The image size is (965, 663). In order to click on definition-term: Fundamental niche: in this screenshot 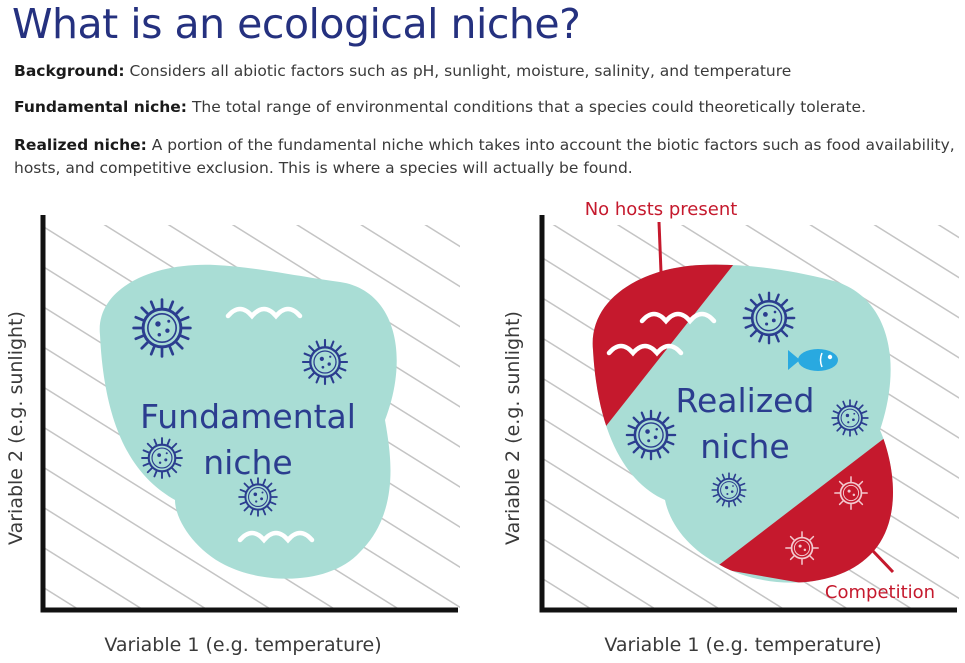, I will do `click(100, 107)`.